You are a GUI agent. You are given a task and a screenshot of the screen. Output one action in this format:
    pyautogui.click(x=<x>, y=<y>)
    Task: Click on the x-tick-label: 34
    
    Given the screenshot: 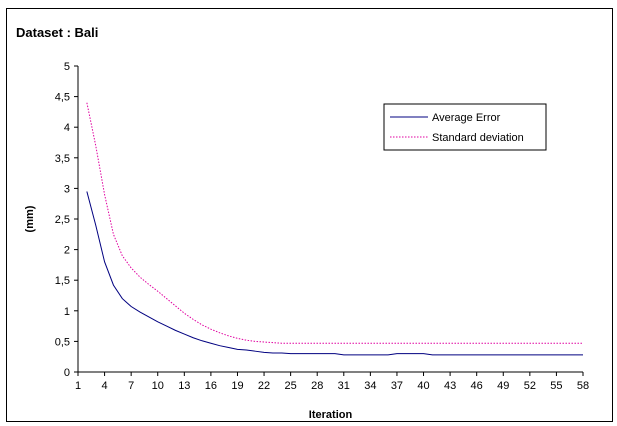 What is the action you would take?
    pyautogui.click(x=370, y=386)
    